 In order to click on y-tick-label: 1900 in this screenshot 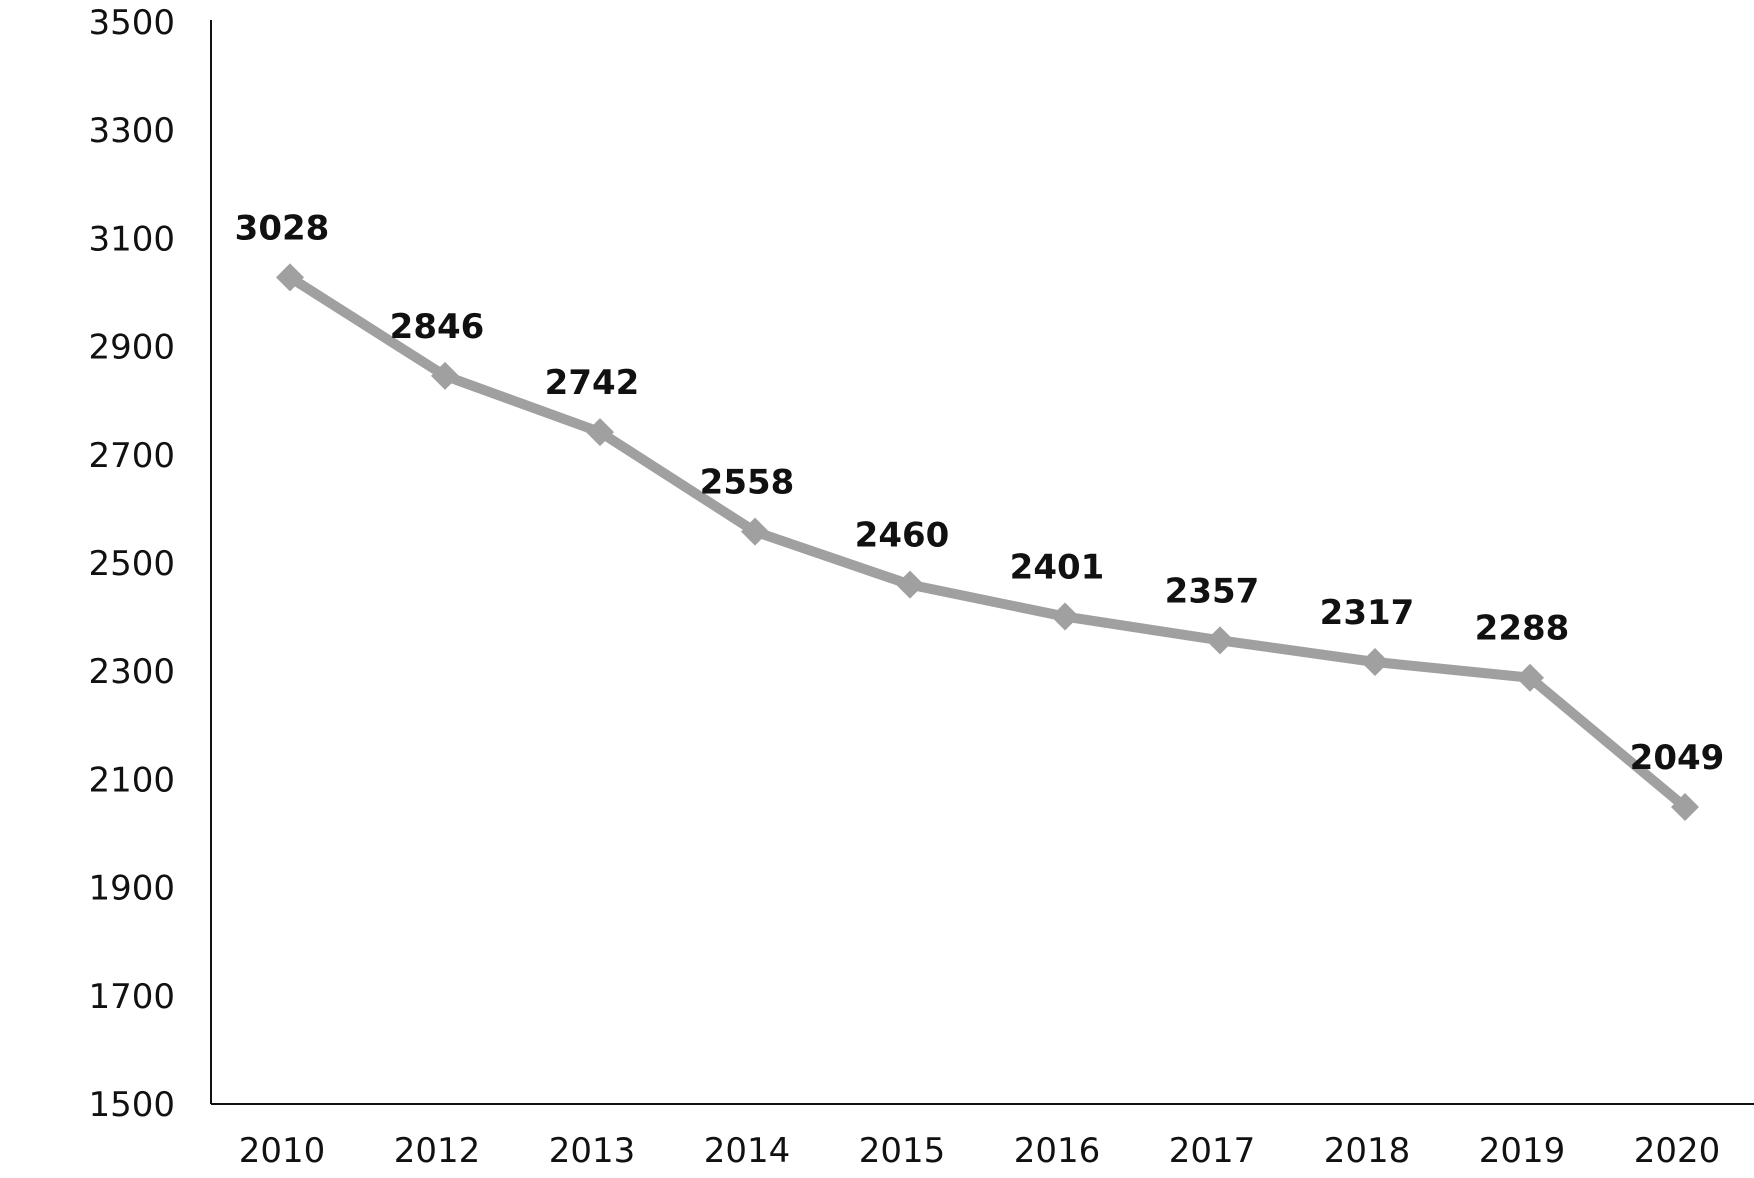, I will do `click(131, 889)`.